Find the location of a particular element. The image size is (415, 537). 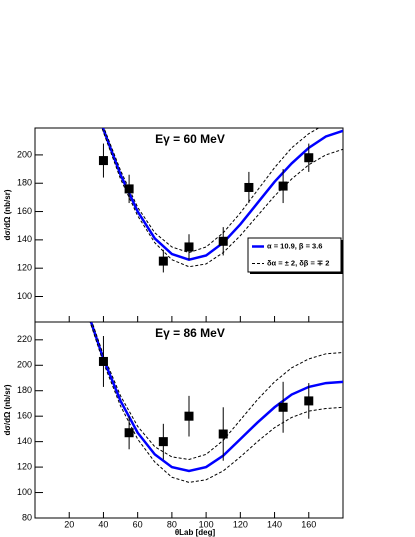

legend-label: δα = ± 2, δβ = ∓ 2 is located at coordinates (298, 262).